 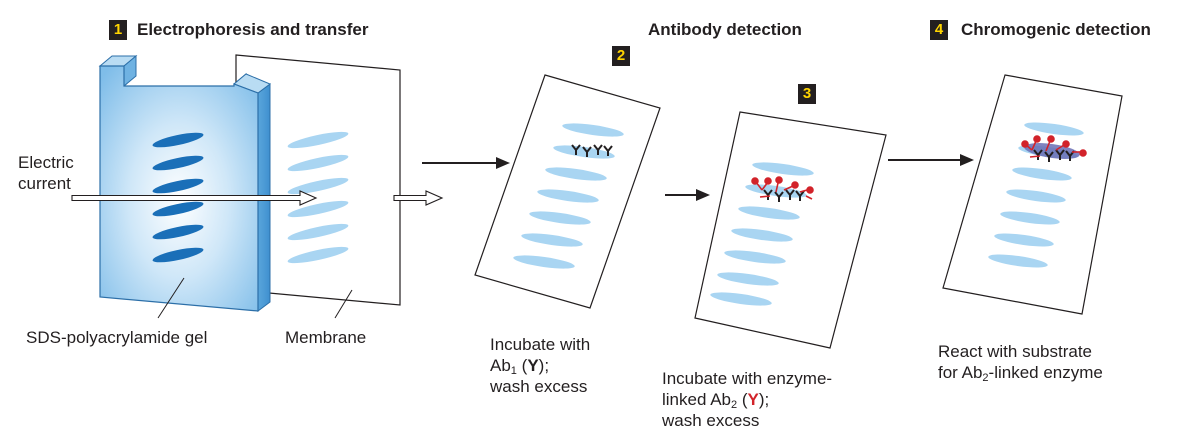 What do you see at coordinates (540, 365) in the screenshot?
I see `step-2-caption: Incubate with Ab1 (Y); wash excess` at bounding box center [540, 365].